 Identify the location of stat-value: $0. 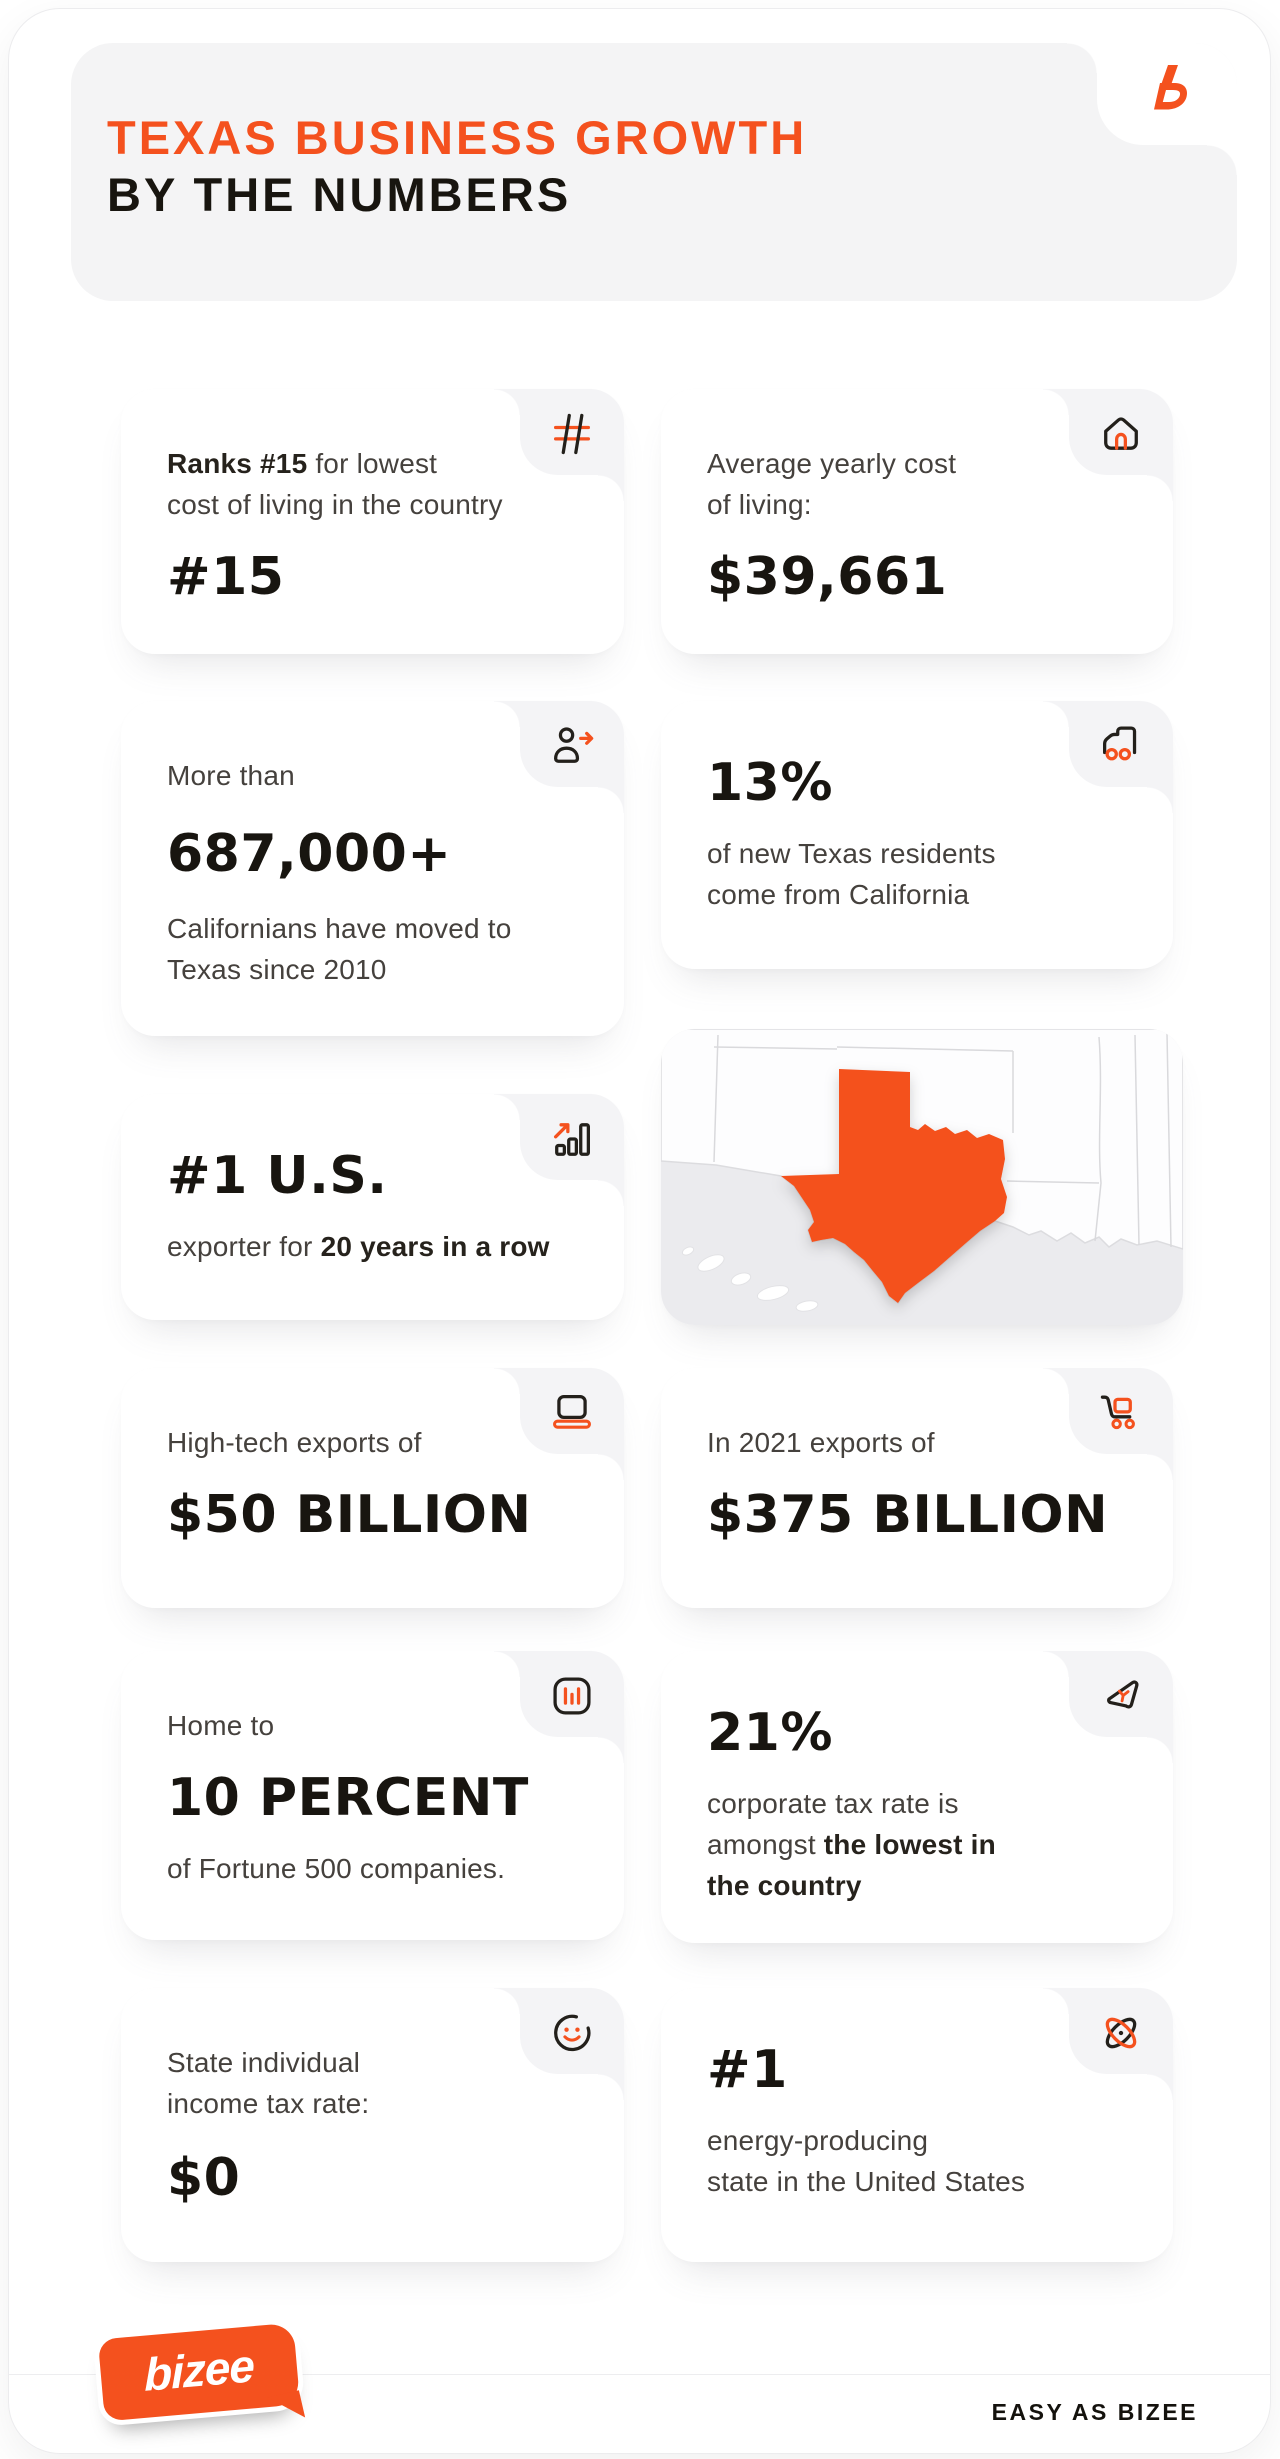
(204, 2178).